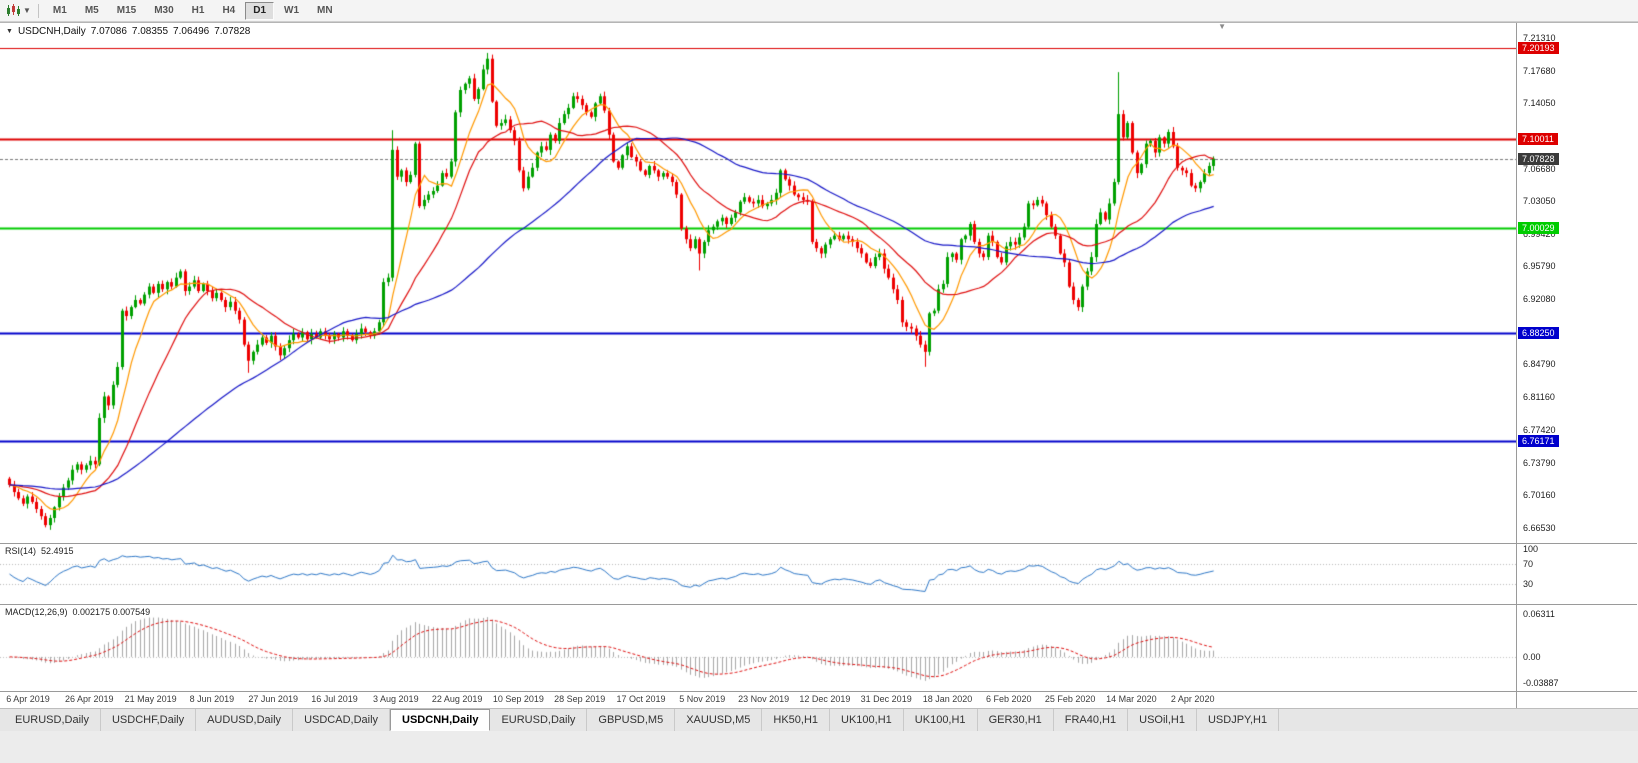 Image resolution: width=1638 pixels, height=763 pixels. I want to click on level-price-badge: 6.88250, so click(1538, 333).